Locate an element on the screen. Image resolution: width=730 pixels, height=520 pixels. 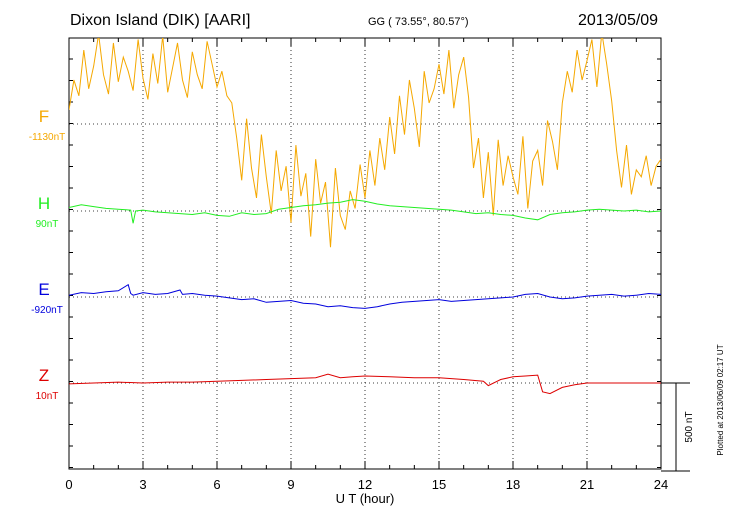
channel-offset-f: -1130nT is located at coordinates (47, 137).